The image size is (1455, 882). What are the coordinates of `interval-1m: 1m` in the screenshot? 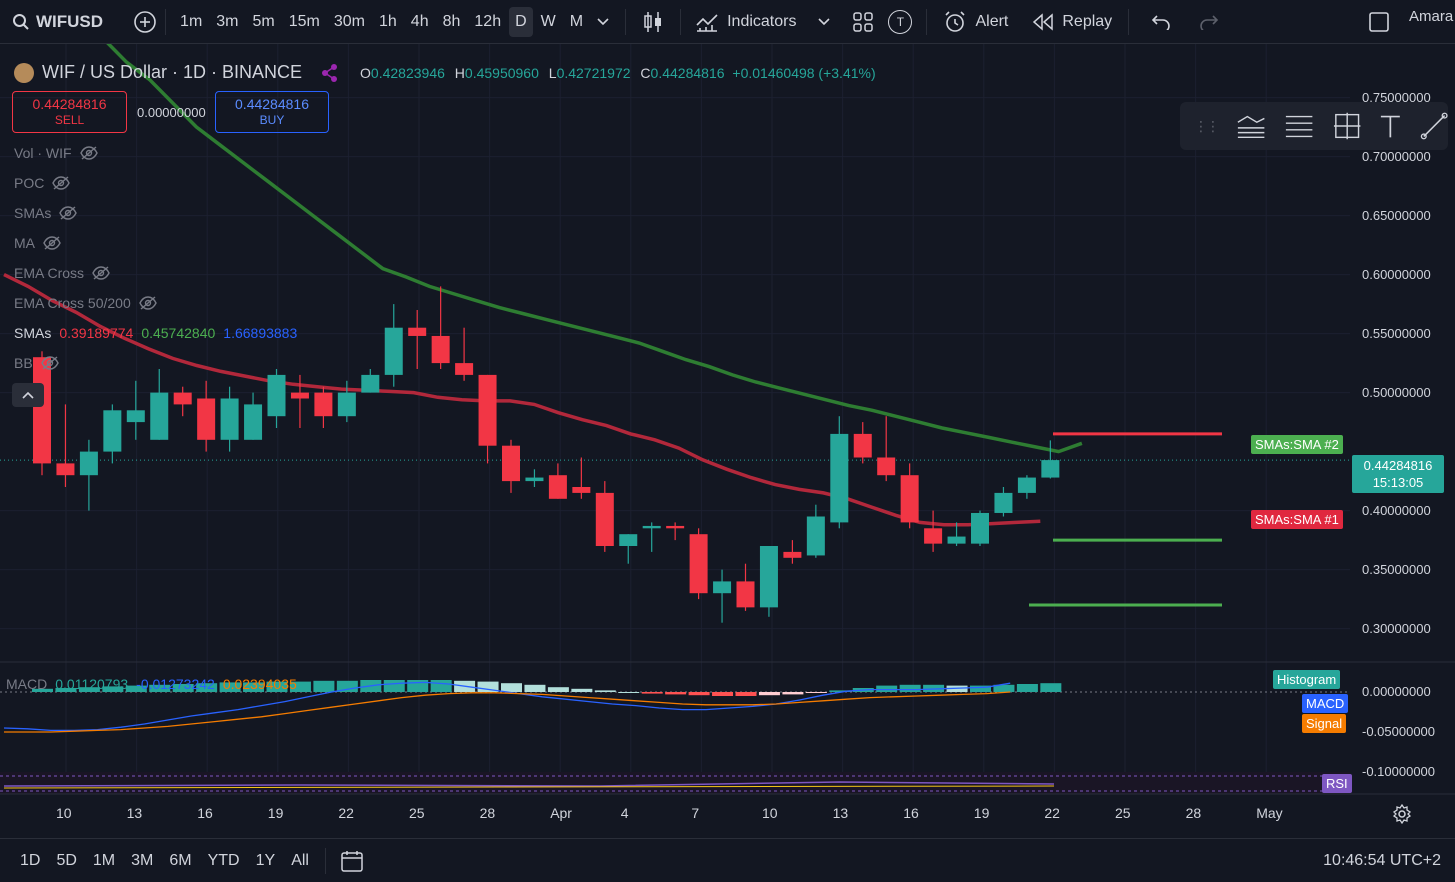 It's located at (191, 21).